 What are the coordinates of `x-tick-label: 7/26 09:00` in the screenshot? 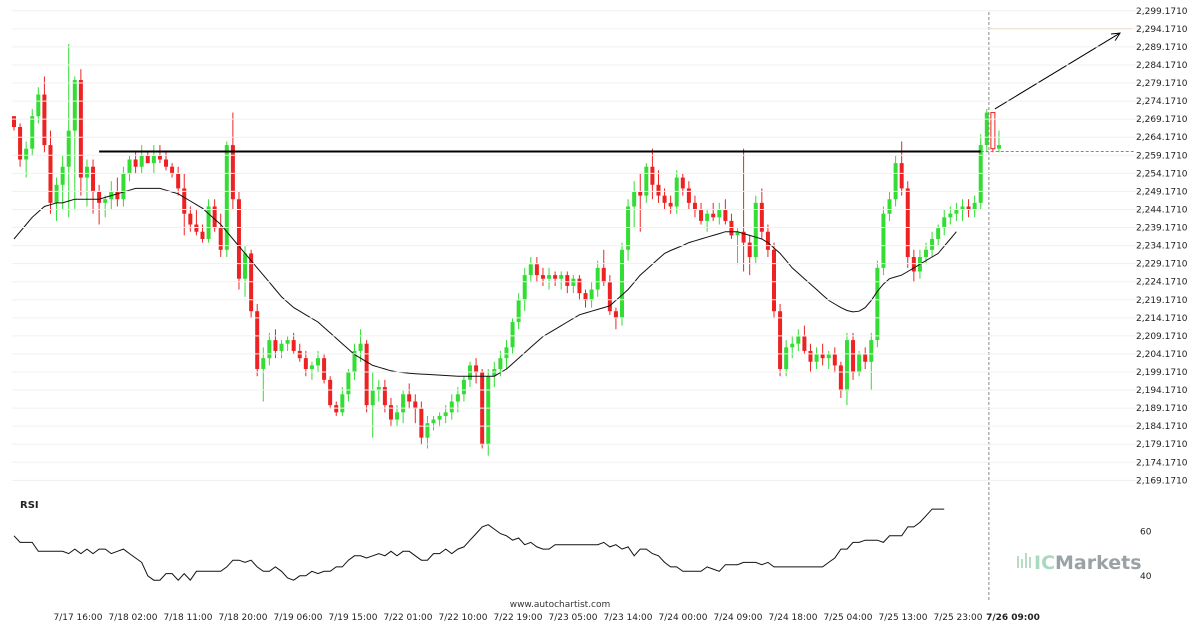 It's located at (1013, 618).